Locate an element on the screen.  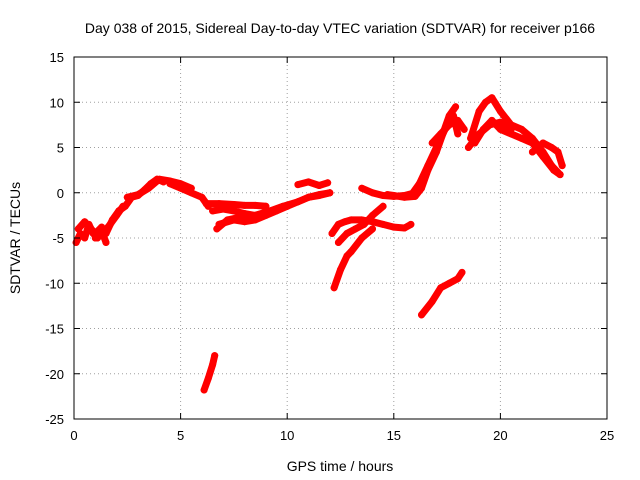
x-tick-label: 15 is located at coordinates (394, 435).